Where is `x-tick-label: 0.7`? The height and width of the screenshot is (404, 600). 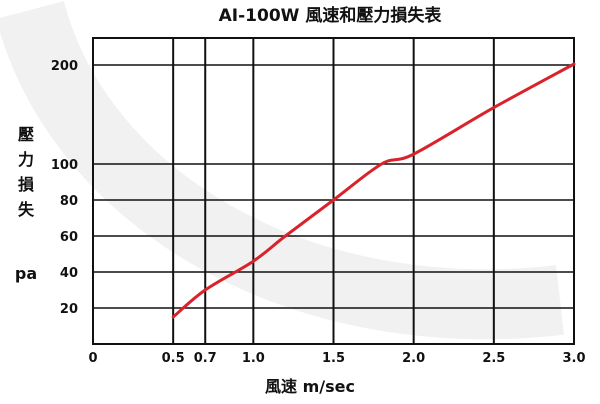
x-tick-label: 0.7 is located at coordinates (205, 358).